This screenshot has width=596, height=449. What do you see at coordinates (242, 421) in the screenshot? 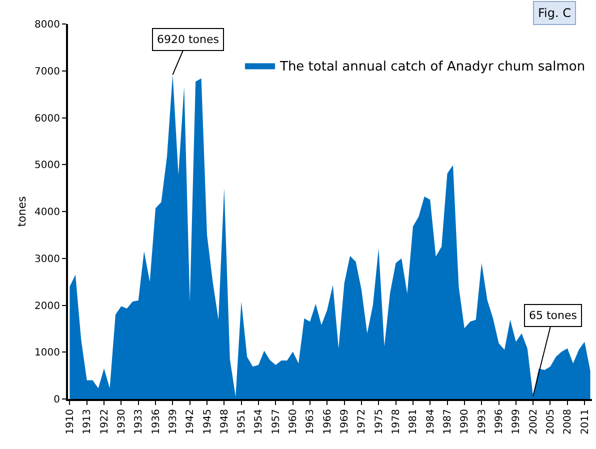
I see `x-tick-label: 1951` at bounding box center [242, 421].